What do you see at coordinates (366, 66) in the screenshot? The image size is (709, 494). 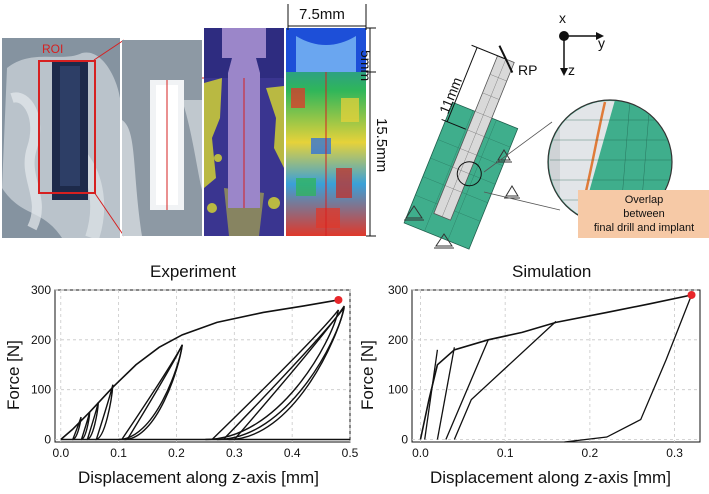 I see `dimension-top-label: 5mm` at bounding box center [366, 66].